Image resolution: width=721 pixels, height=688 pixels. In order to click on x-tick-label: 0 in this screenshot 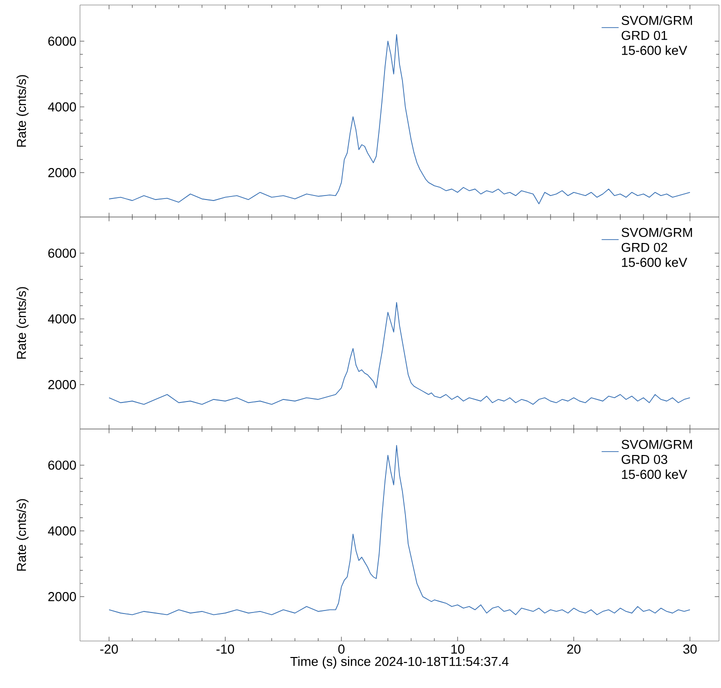, I will do `click(341, 649)`.